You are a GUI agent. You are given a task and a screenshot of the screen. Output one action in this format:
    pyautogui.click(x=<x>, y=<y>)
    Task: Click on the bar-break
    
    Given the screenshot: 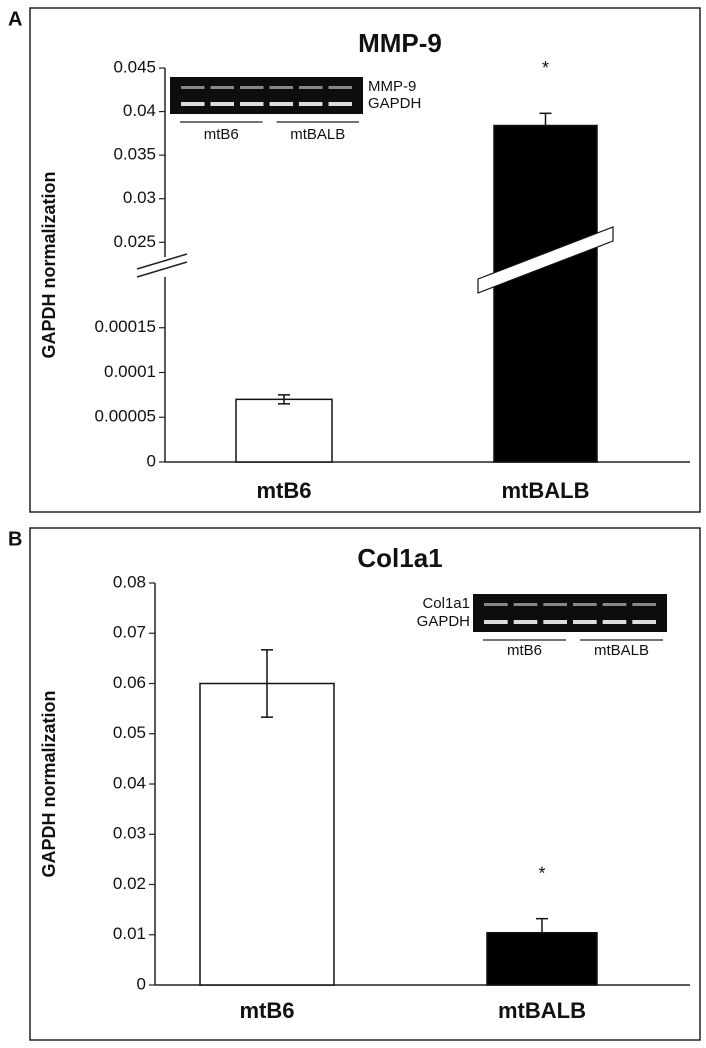 What is the action you would take?
    pyautogui.click(x=545, y=260)
    